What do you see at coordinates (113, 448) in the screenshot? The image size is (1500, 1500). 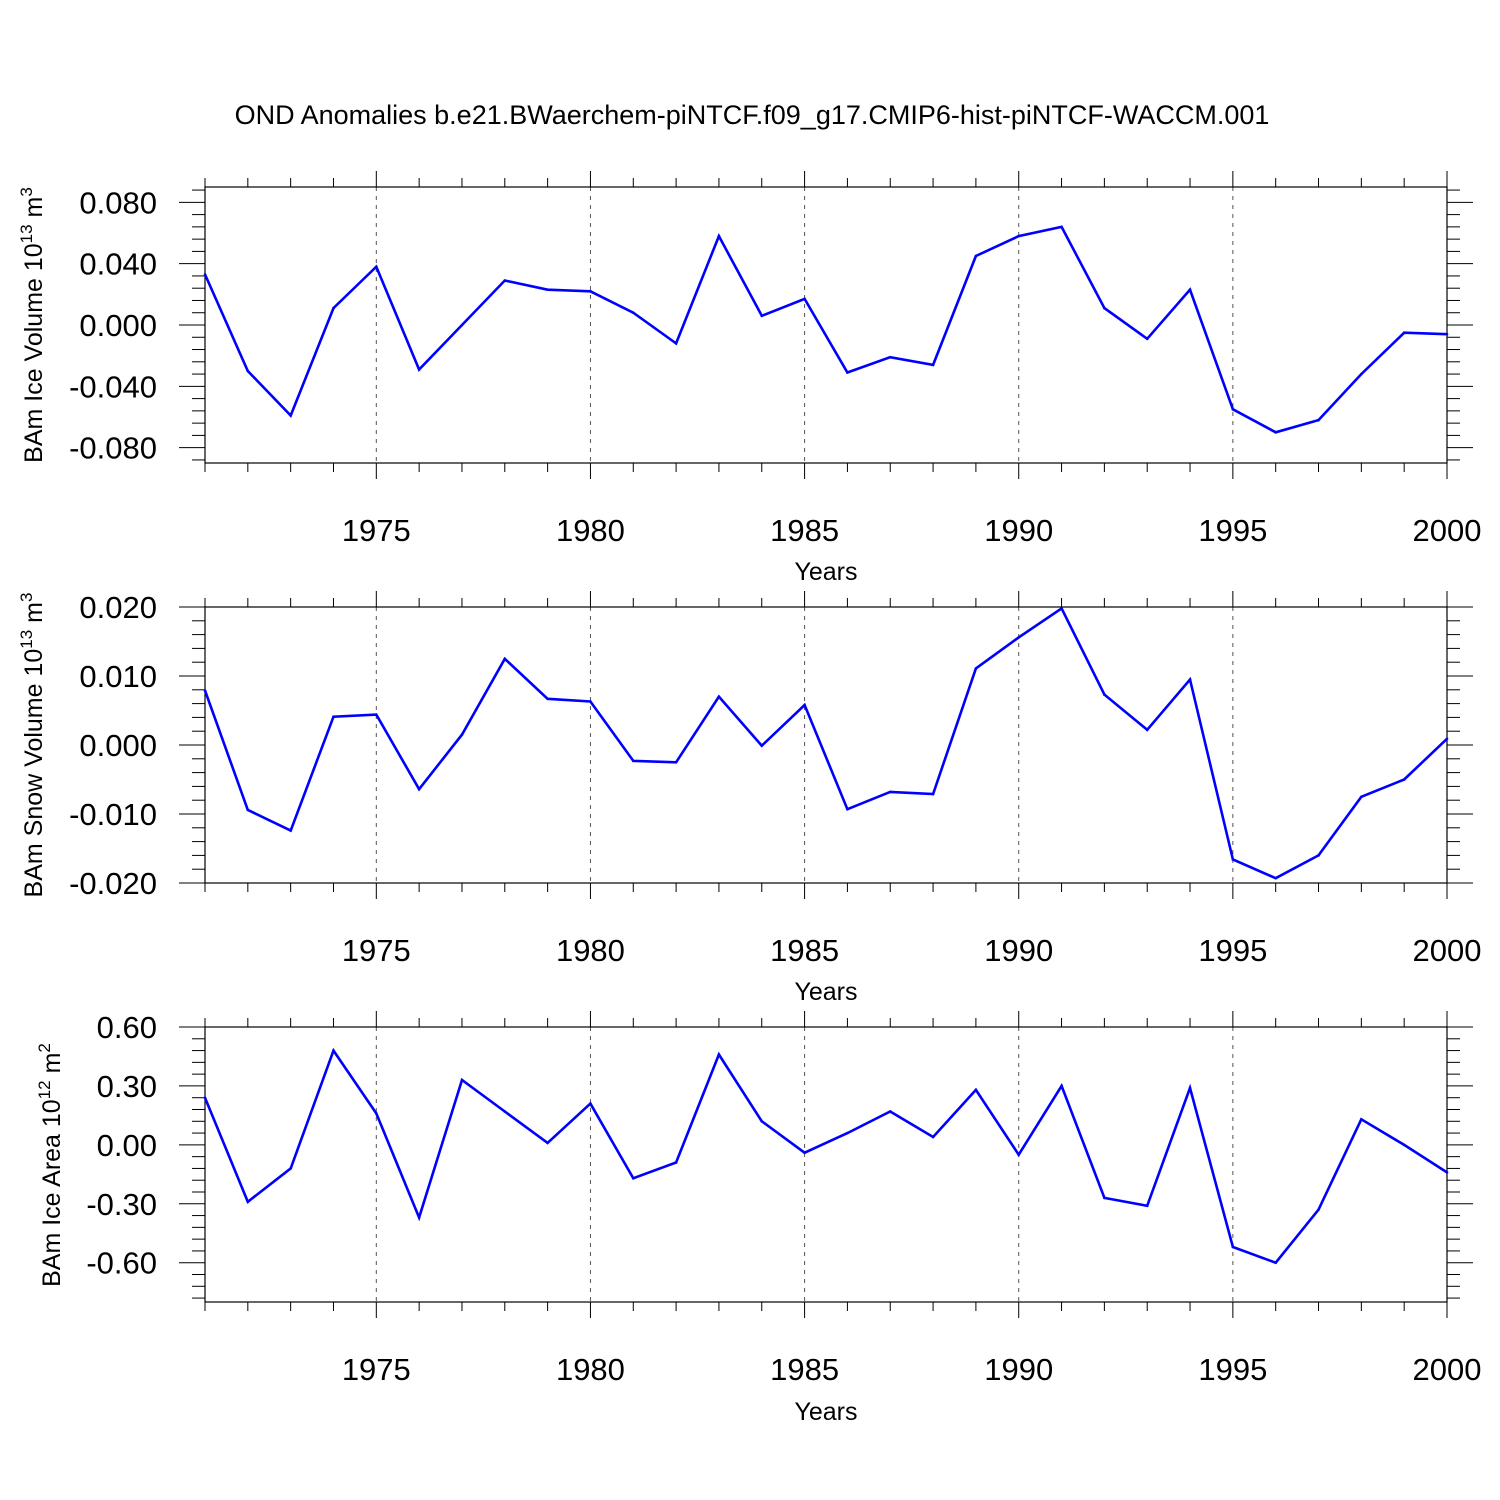 I see `y-tick-label: -0.080` at bounding box center [113, 448].